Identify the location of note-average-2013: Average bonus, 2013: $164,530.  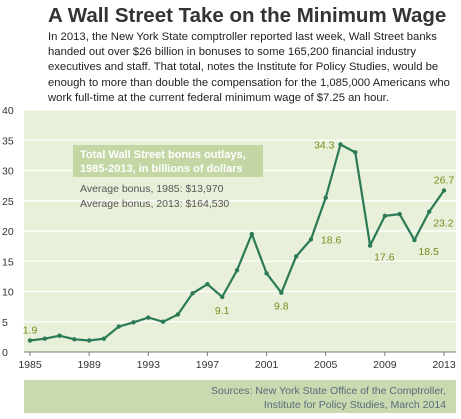
(154, 204).